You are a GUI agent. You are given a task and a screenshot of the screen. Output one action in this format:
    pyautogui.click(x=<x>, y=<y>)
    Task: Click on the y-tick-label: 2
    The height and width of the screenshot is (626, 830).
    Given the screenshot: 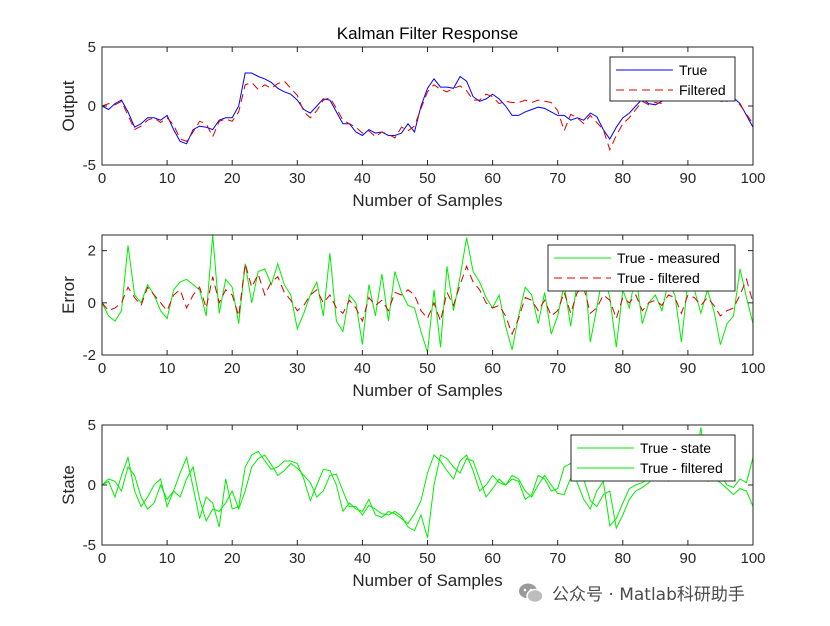 What is the action you would take?
    pyautogui.click(x=92, y=251)
    